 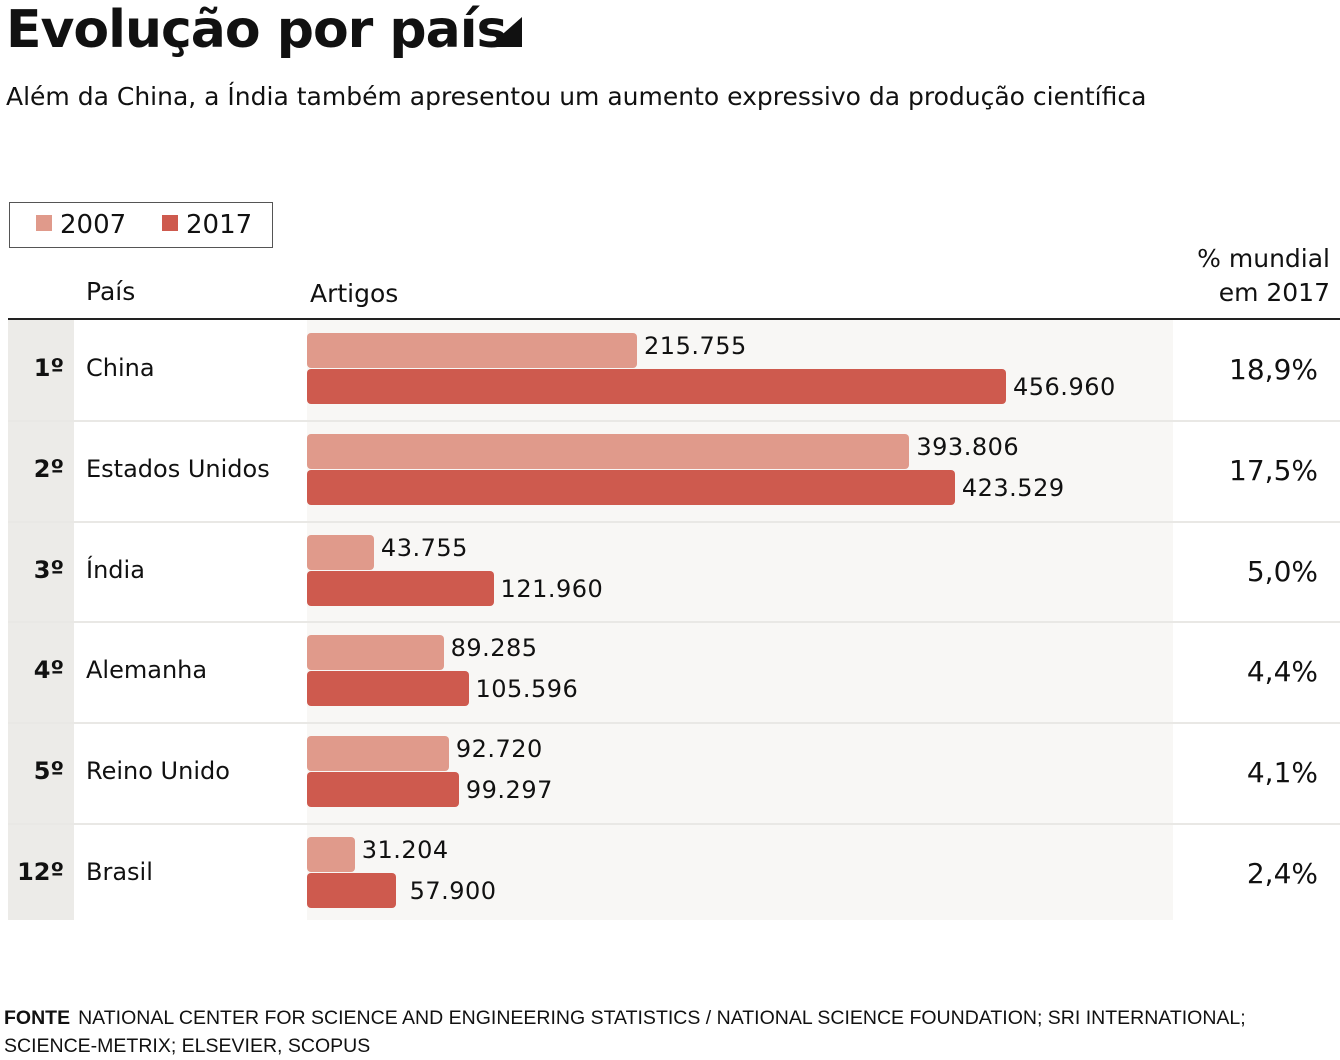 What do you see at coordinates (674, 773) in the screenshot?
I see `table-row: 5º Reino Unido 4,1% 92.720 99.297` at bounding box center [674, 773].